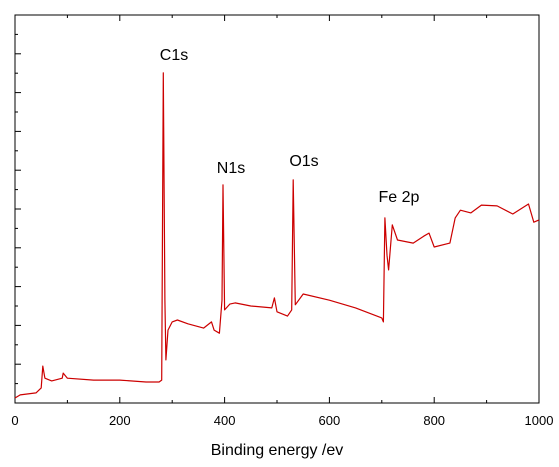  What do you see at coordinates (14, 420) in the screenshot?
I see `x-tick-label: 0` at bounding box center [14, 420].